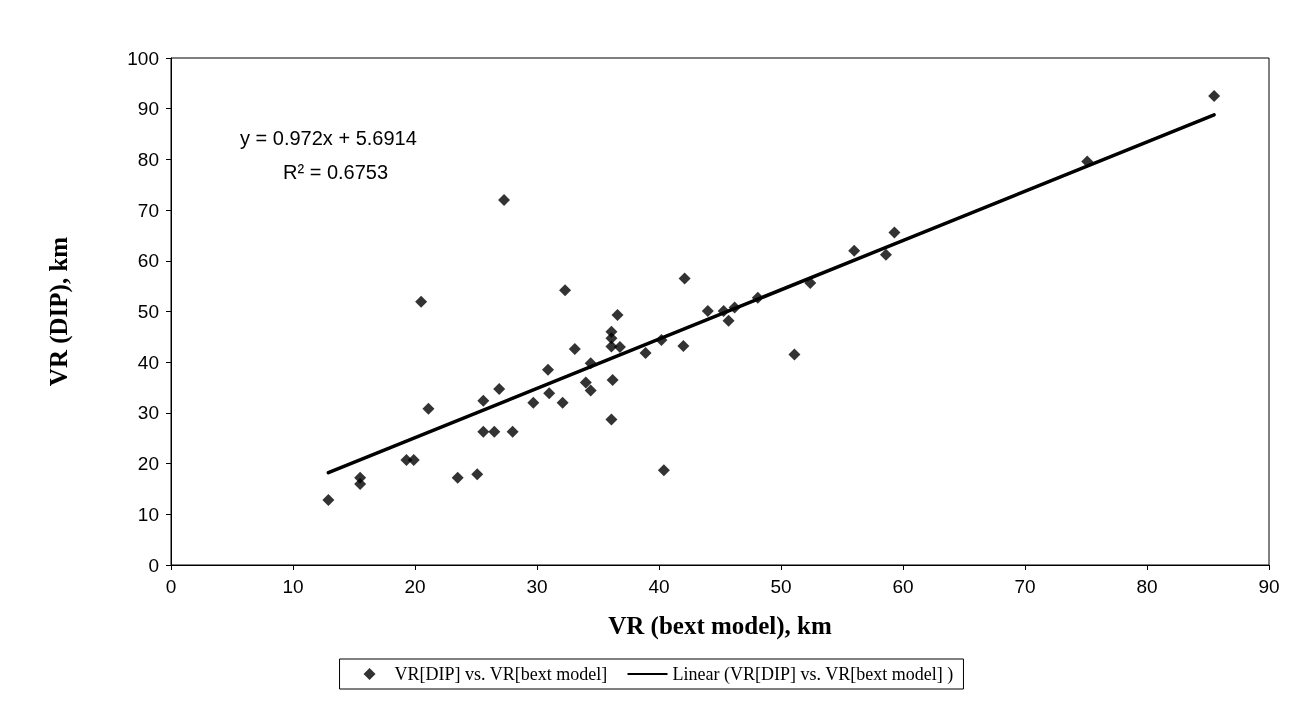  Describe the element at coordinates (148, 109) in the screenshot. I see `y-tick-label: 90` at that location.